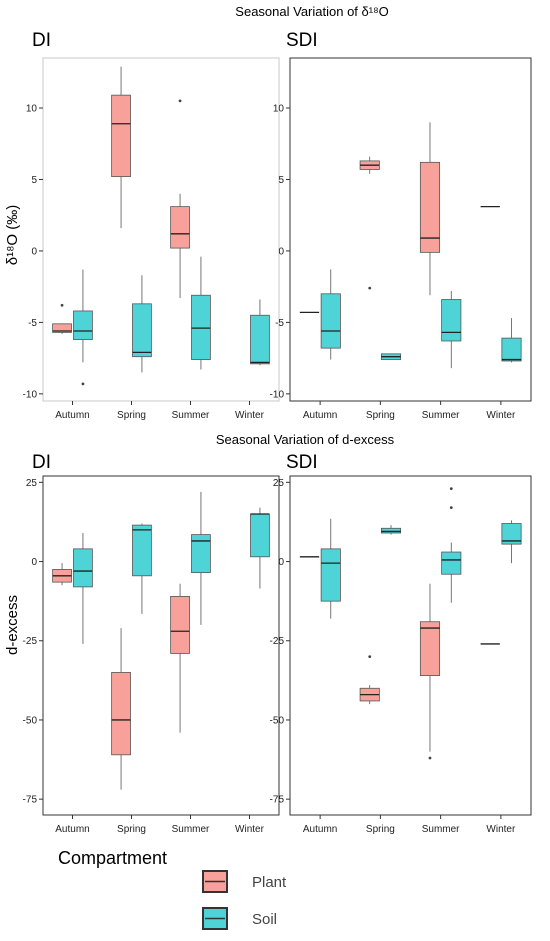 The image size is (550, 941). What do you see at coordinates (239, 918) in the screenshot?
I see `legend-item-soil: Soil` at bounding box center [239, 918].